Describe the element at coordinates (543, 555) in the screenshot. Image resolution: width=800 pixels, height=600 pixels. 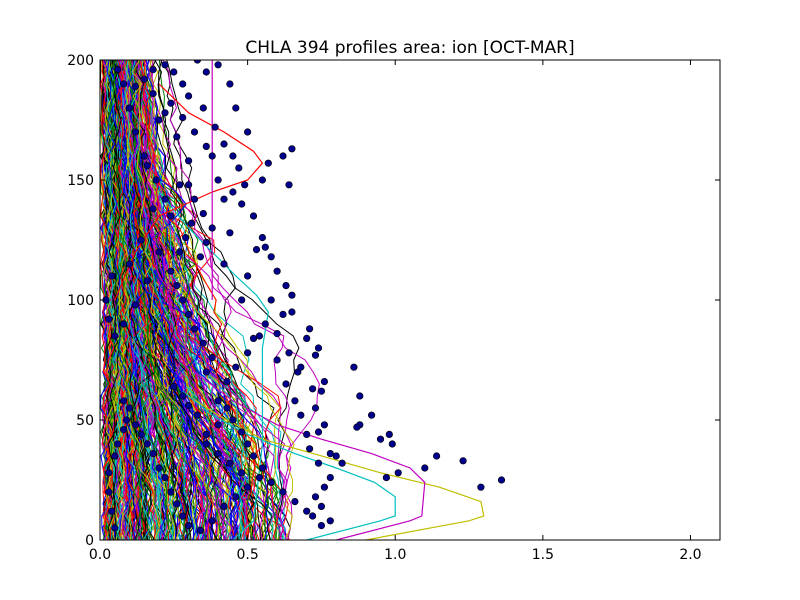
I see `x-tick-label: 1.5` at that location.